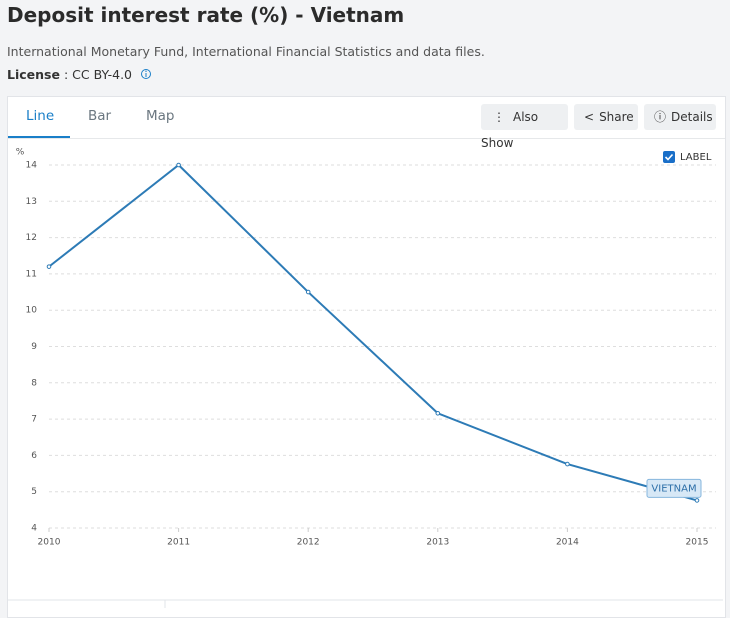 The height and width of the screenshot is (618, 730). I want to click on y-tick-label: 8, so click(34, 383).